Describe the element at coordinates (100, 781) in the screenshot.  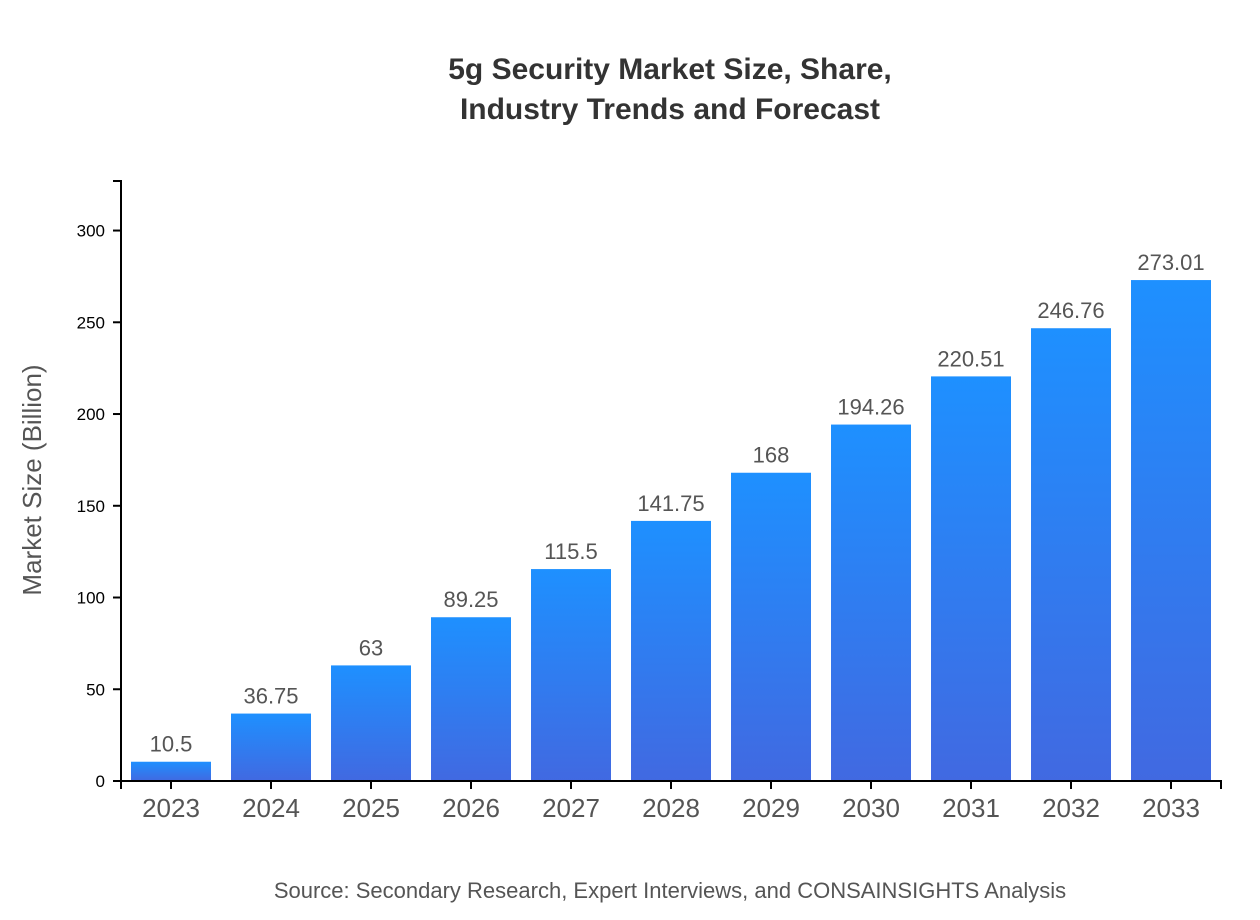
I see `y-tick-label-0: 0` at that location.